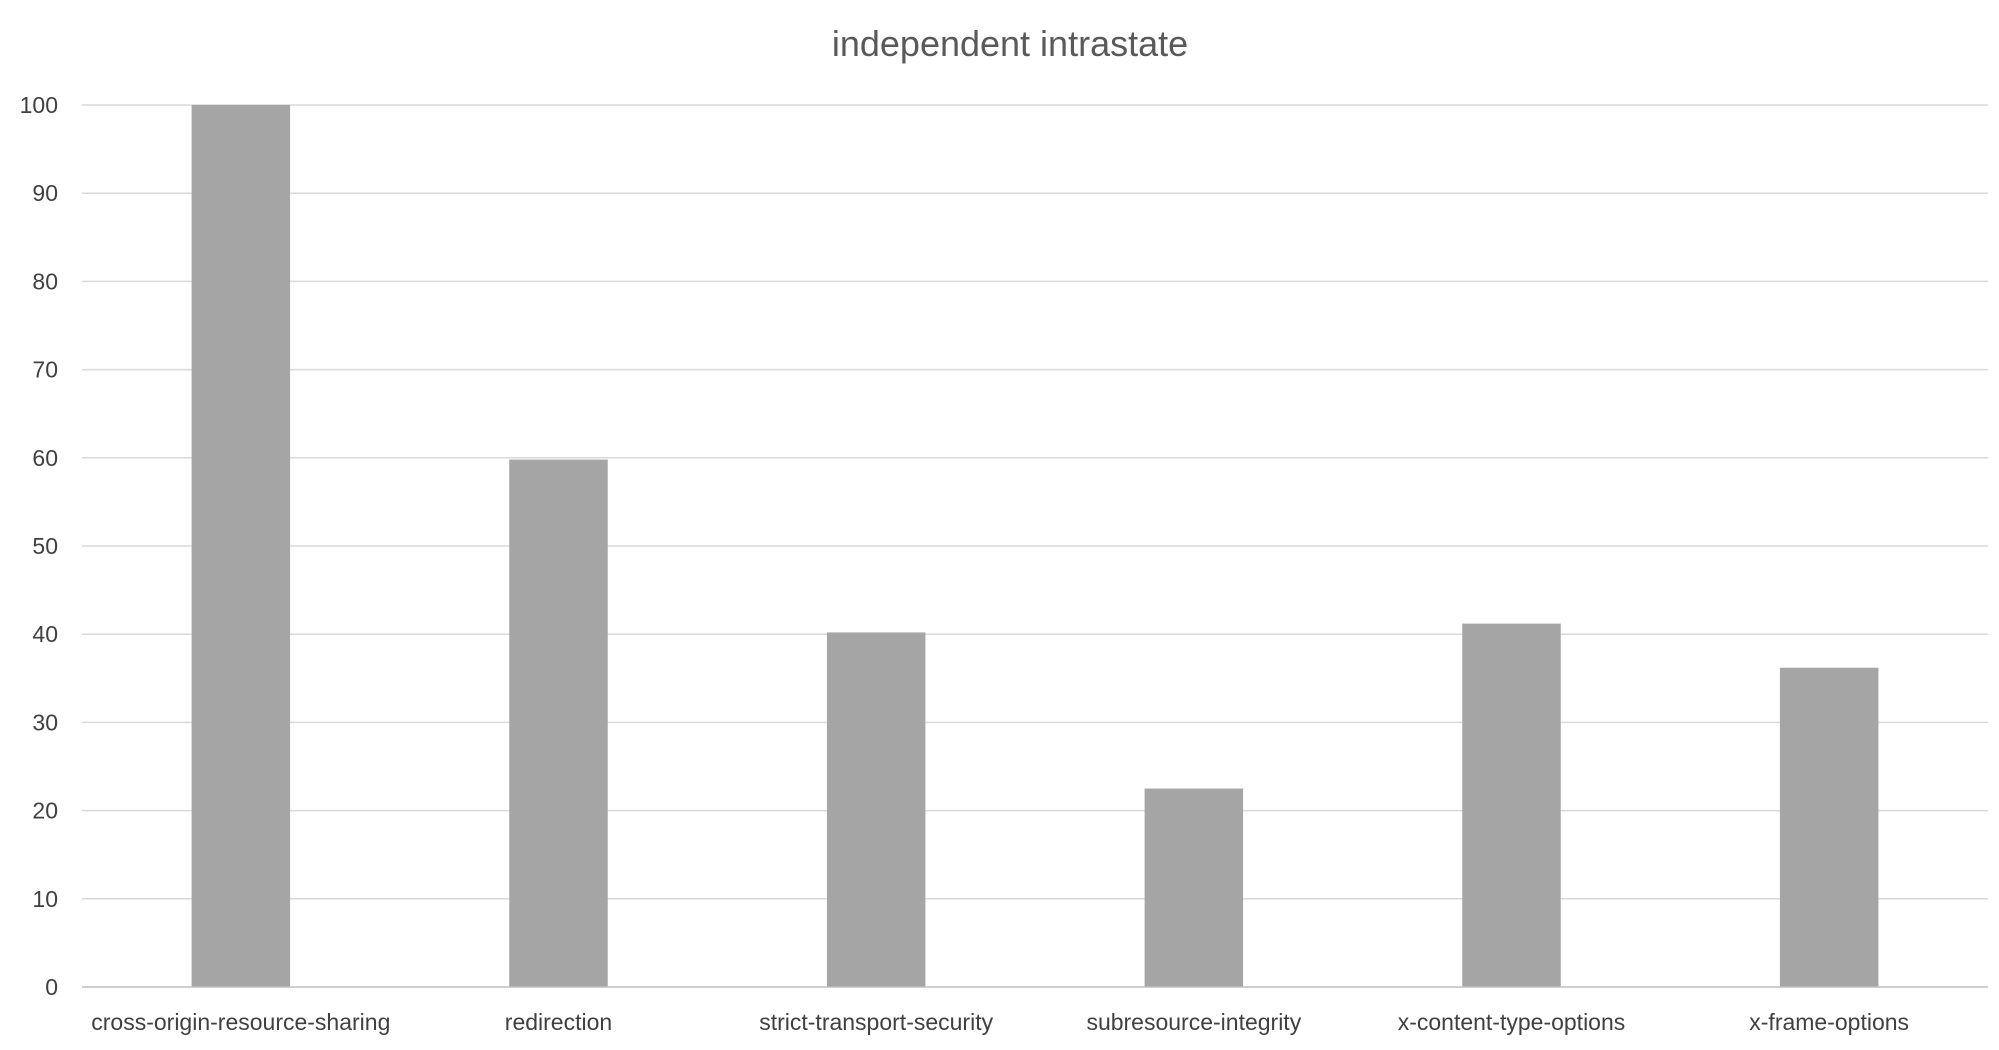 Image resolution: width=1999 pixels, height=1050 pixels. What do you see at coordinates (51, 987) in the screenshot?
I see `y-tick-label: 0` at bounding box center [51, 987].